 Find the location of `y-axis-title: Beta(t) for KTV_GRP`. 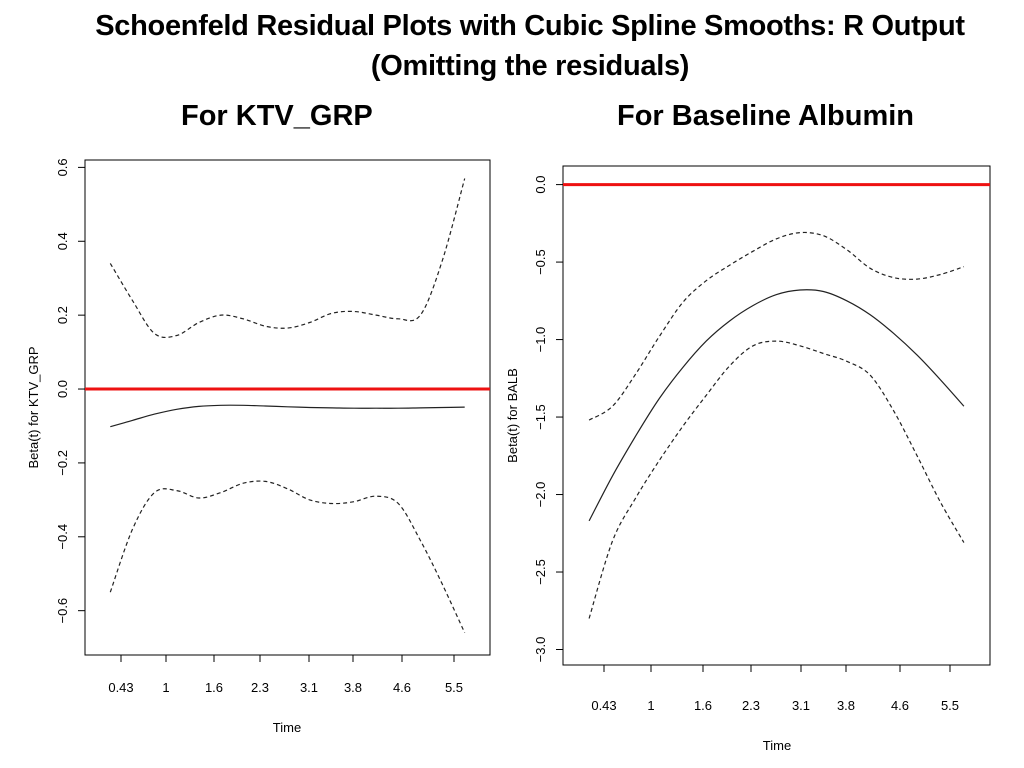

y-axis-title: Beta(t) for KTV_GRP is located at coordinates (33, 407).